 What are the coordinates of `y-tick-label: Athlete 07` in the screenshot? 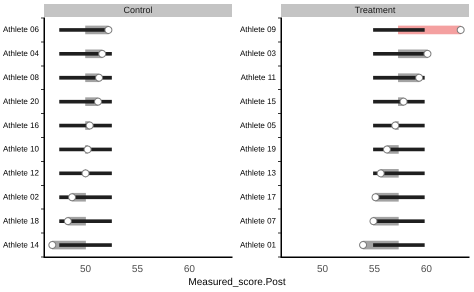 It's located at (258, 221).